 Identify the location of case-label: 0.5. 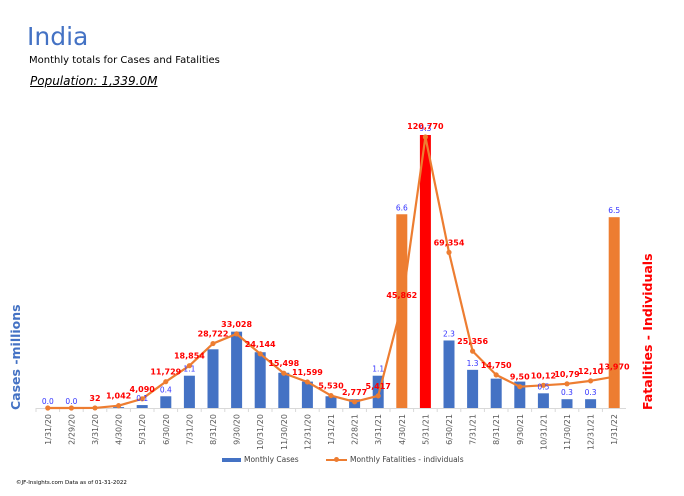
(543, 386).